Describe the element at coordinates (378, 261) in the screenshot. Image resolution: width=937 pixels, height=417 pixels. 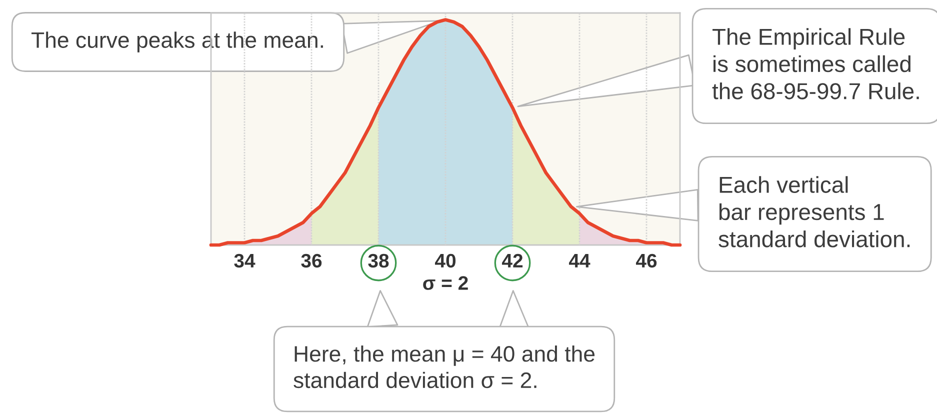
I see `x-tick-label: 38` at that location.